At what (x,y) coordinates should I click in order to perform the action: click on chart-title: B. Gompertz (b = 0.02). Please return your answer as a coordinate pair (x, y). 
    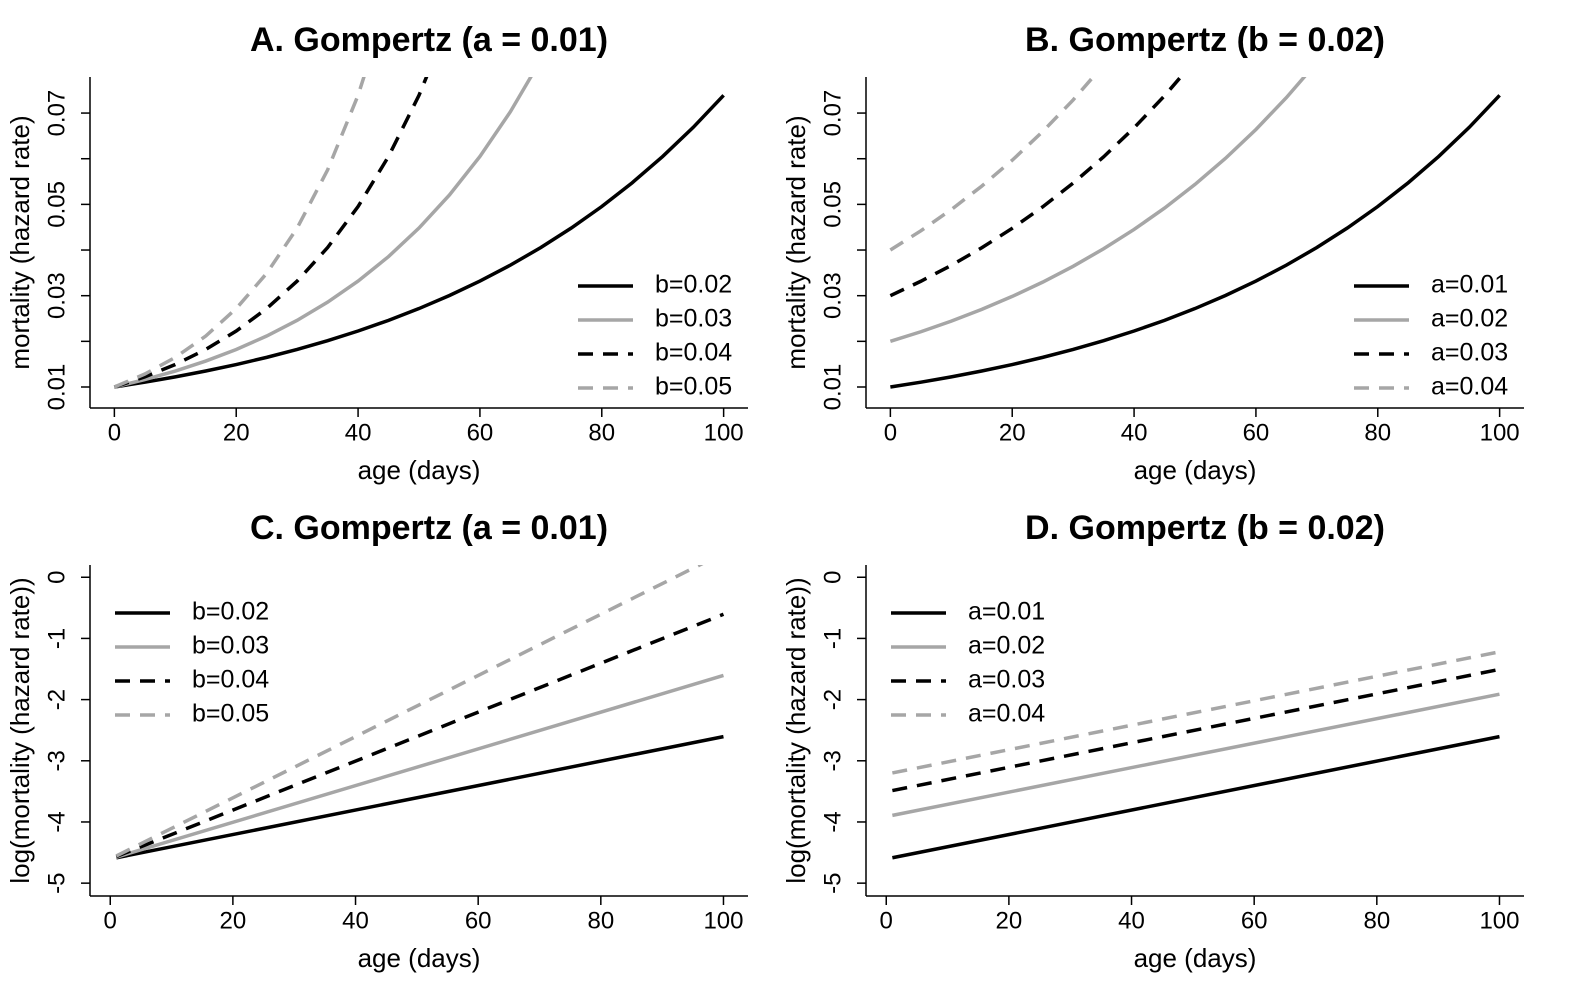
    Looking at the image, I should click on (1205, 40).